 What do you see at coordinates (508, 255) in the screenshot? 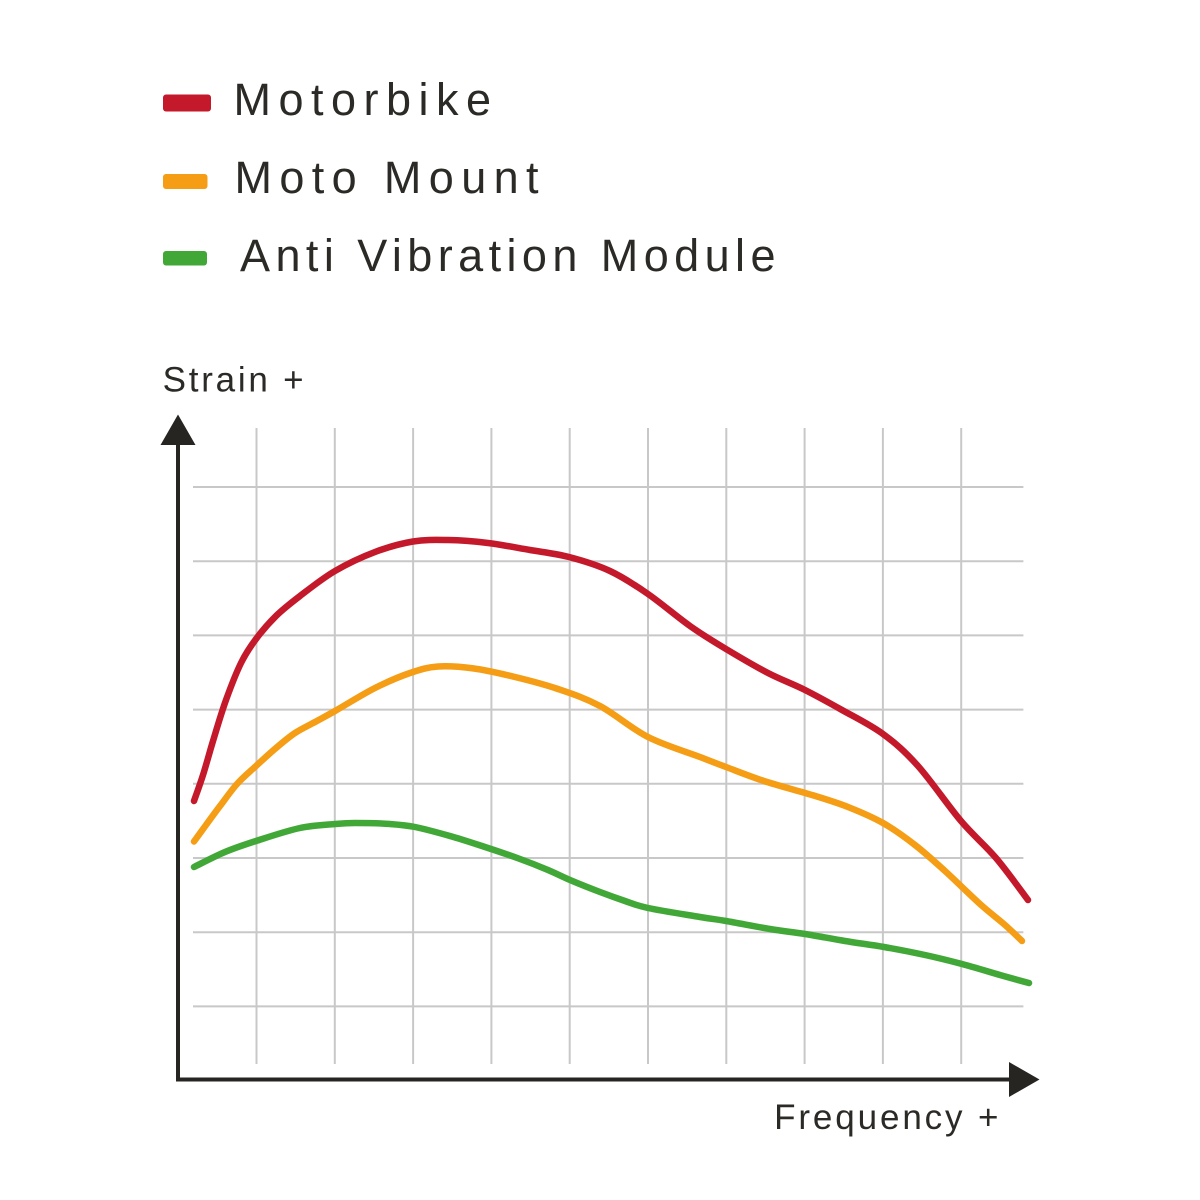
I see `svg-text: Anti Vibration Module` at bounding box center [508, 255].